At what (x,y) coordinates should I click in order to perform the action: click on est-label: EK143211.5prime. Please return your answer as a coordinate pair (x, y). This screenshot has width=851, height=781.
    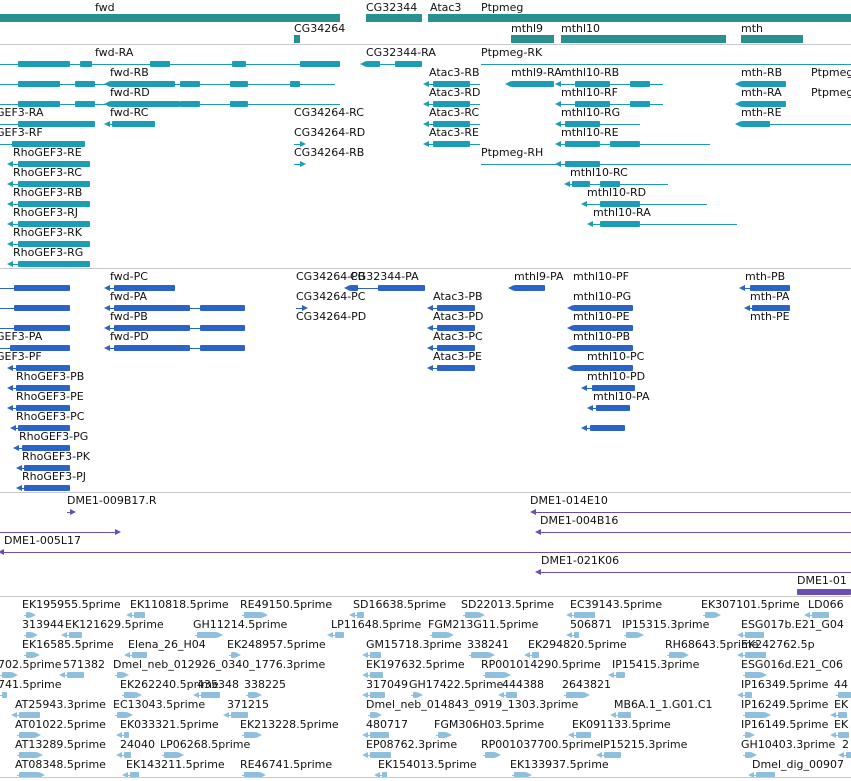
    Looking at the image, I should click on (175, 764).